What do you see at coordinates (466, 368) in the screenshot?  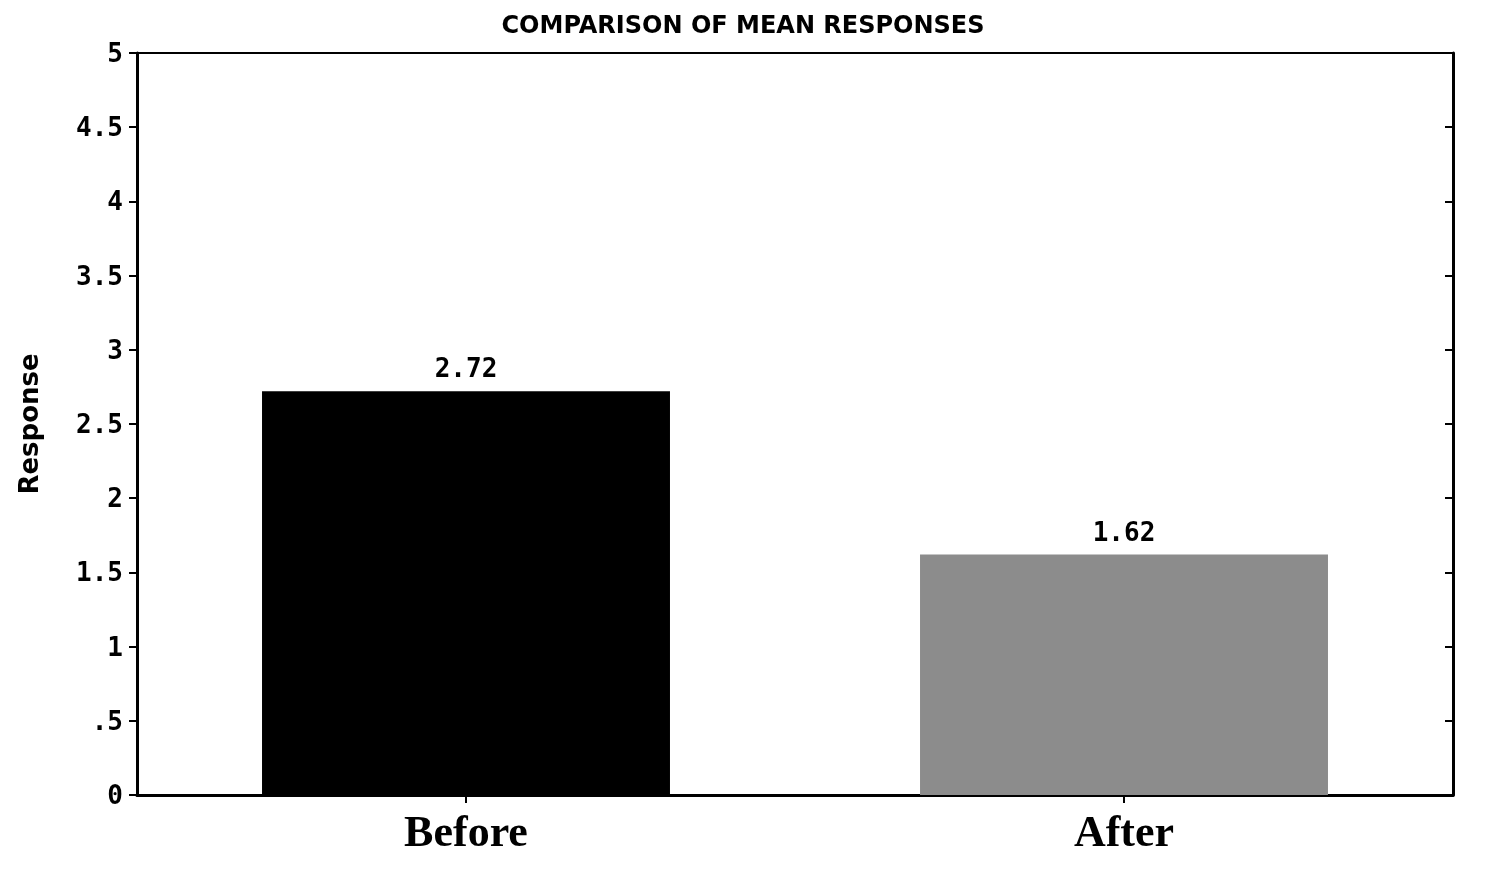 I see `data-label: 2.72` at bounding box center [466, 368].